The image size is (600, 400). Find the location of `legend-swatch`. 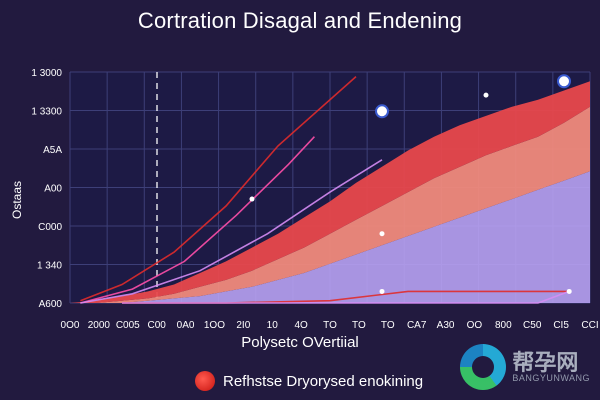

legend-swatch is located at coordinates (205, 381).